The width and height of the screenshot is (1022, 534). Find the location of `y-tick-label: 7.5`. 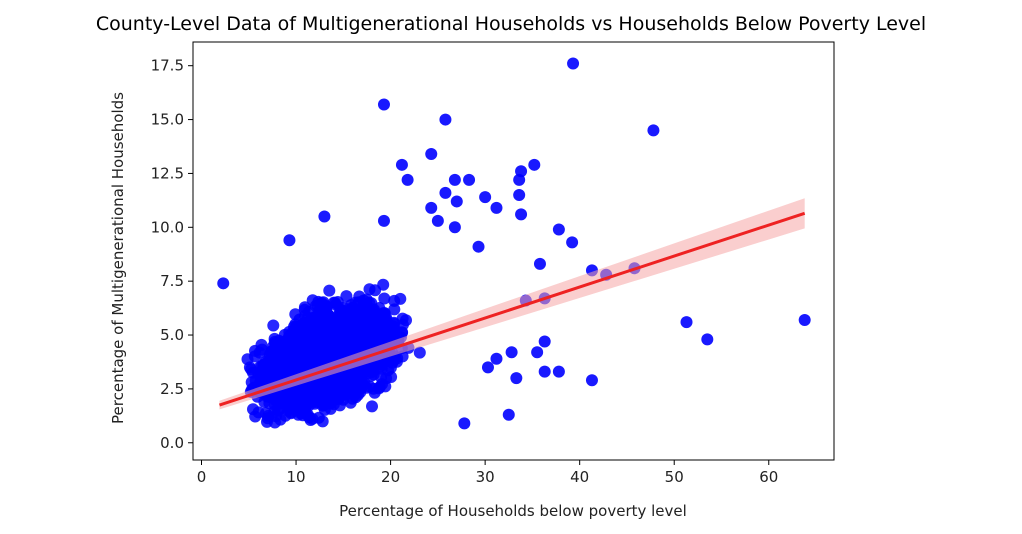

y-tick-label: 7.5 is located at coordinates (172, 281).